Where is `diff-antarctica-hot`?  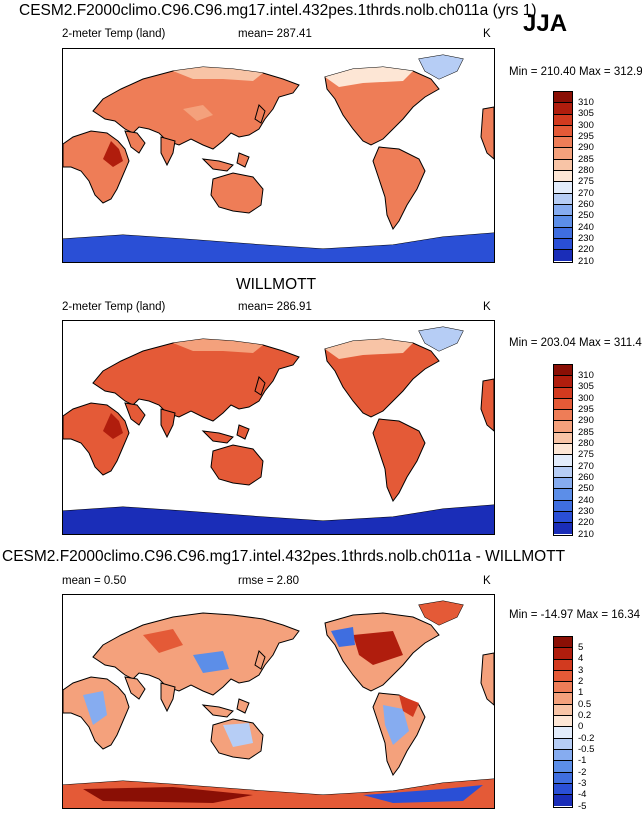
diff-antarctica-hot is located at coordinates (168, 795).